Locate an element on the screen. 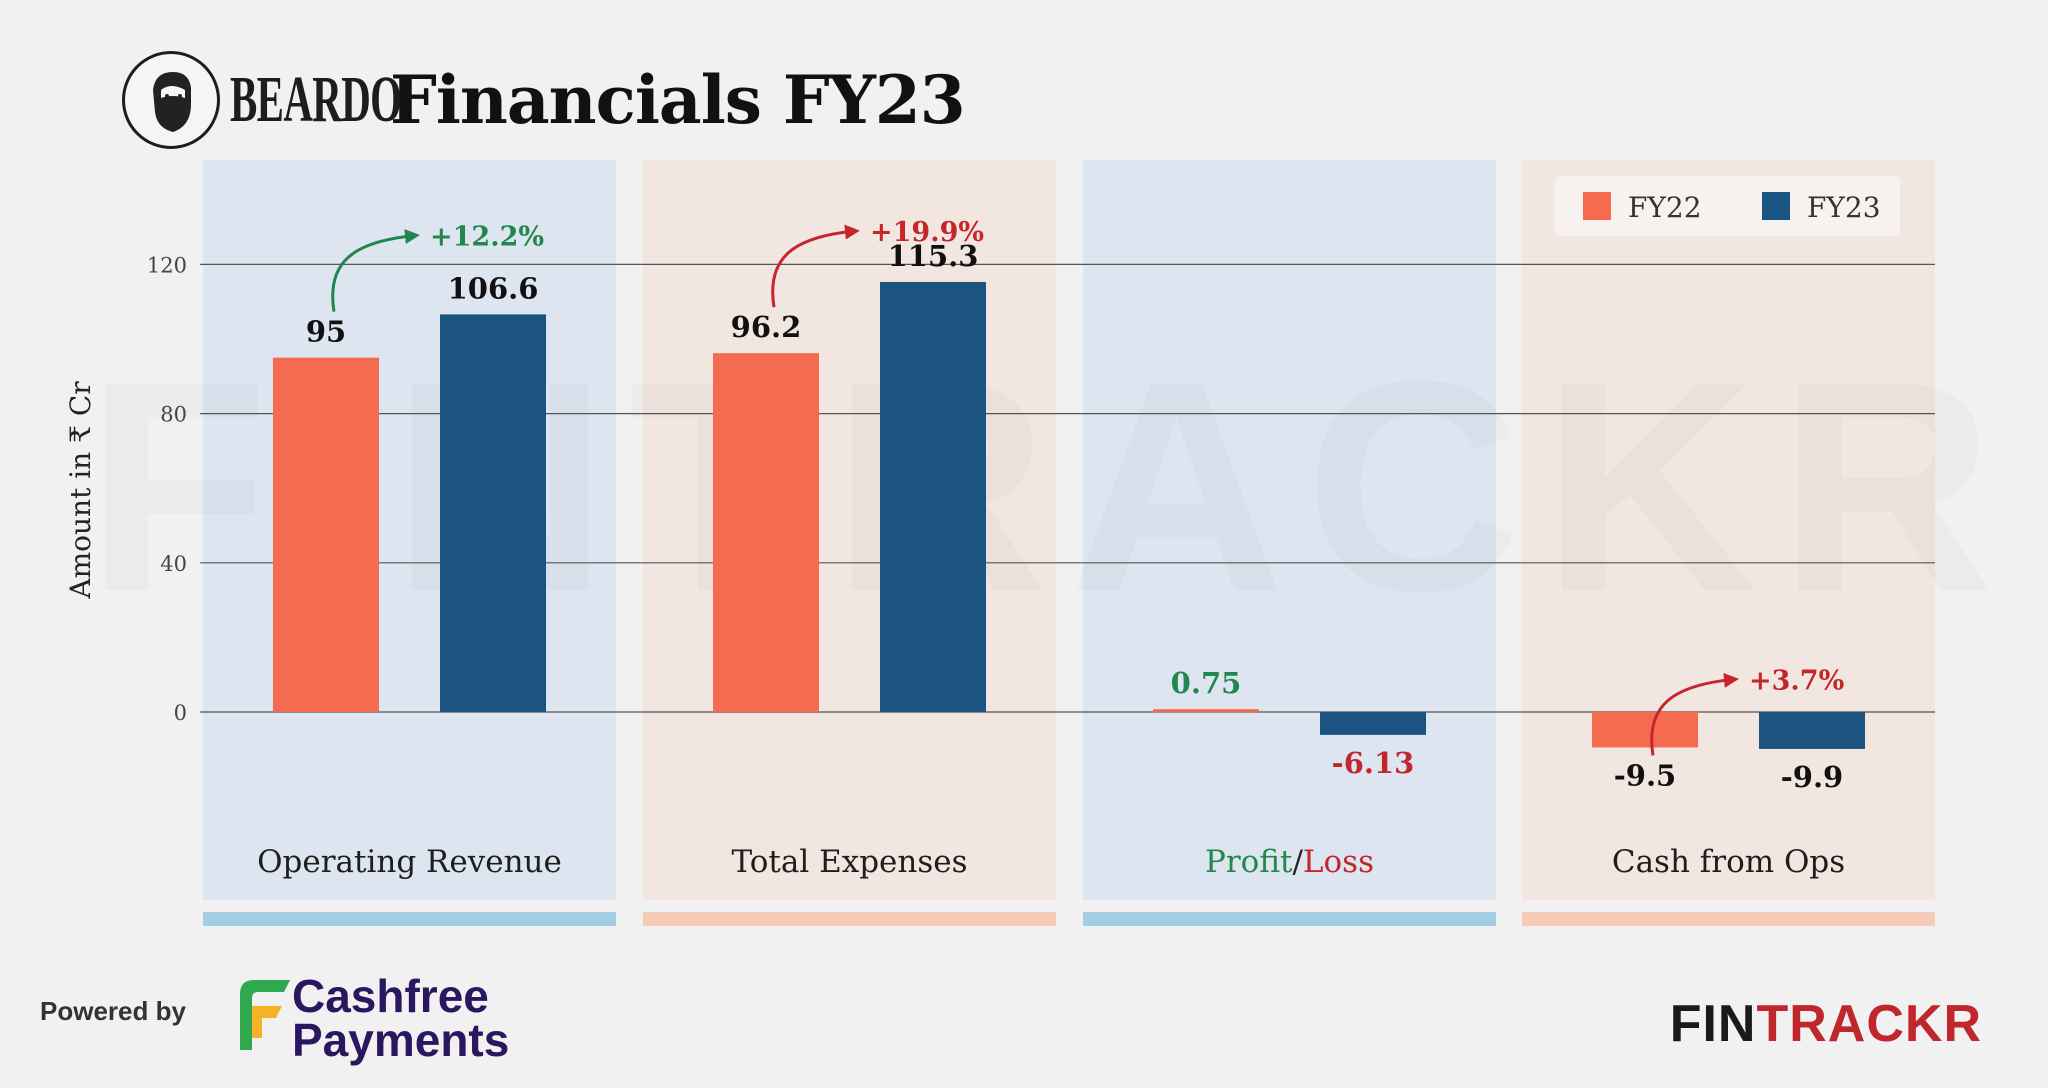 Image resolution: width=2048 pixels, height=1088 pixels. fintrackr-logo: FINTRACKR is located at coordinates (1826, 1024).